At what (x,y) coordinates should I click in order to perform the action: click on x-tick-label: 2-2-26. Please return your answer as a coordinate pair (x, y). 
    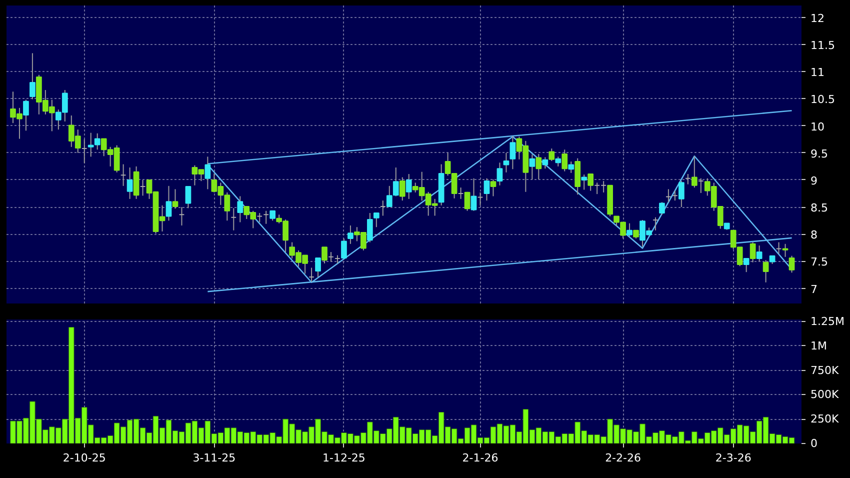
    Looking at the image, I should click on (623, 458).